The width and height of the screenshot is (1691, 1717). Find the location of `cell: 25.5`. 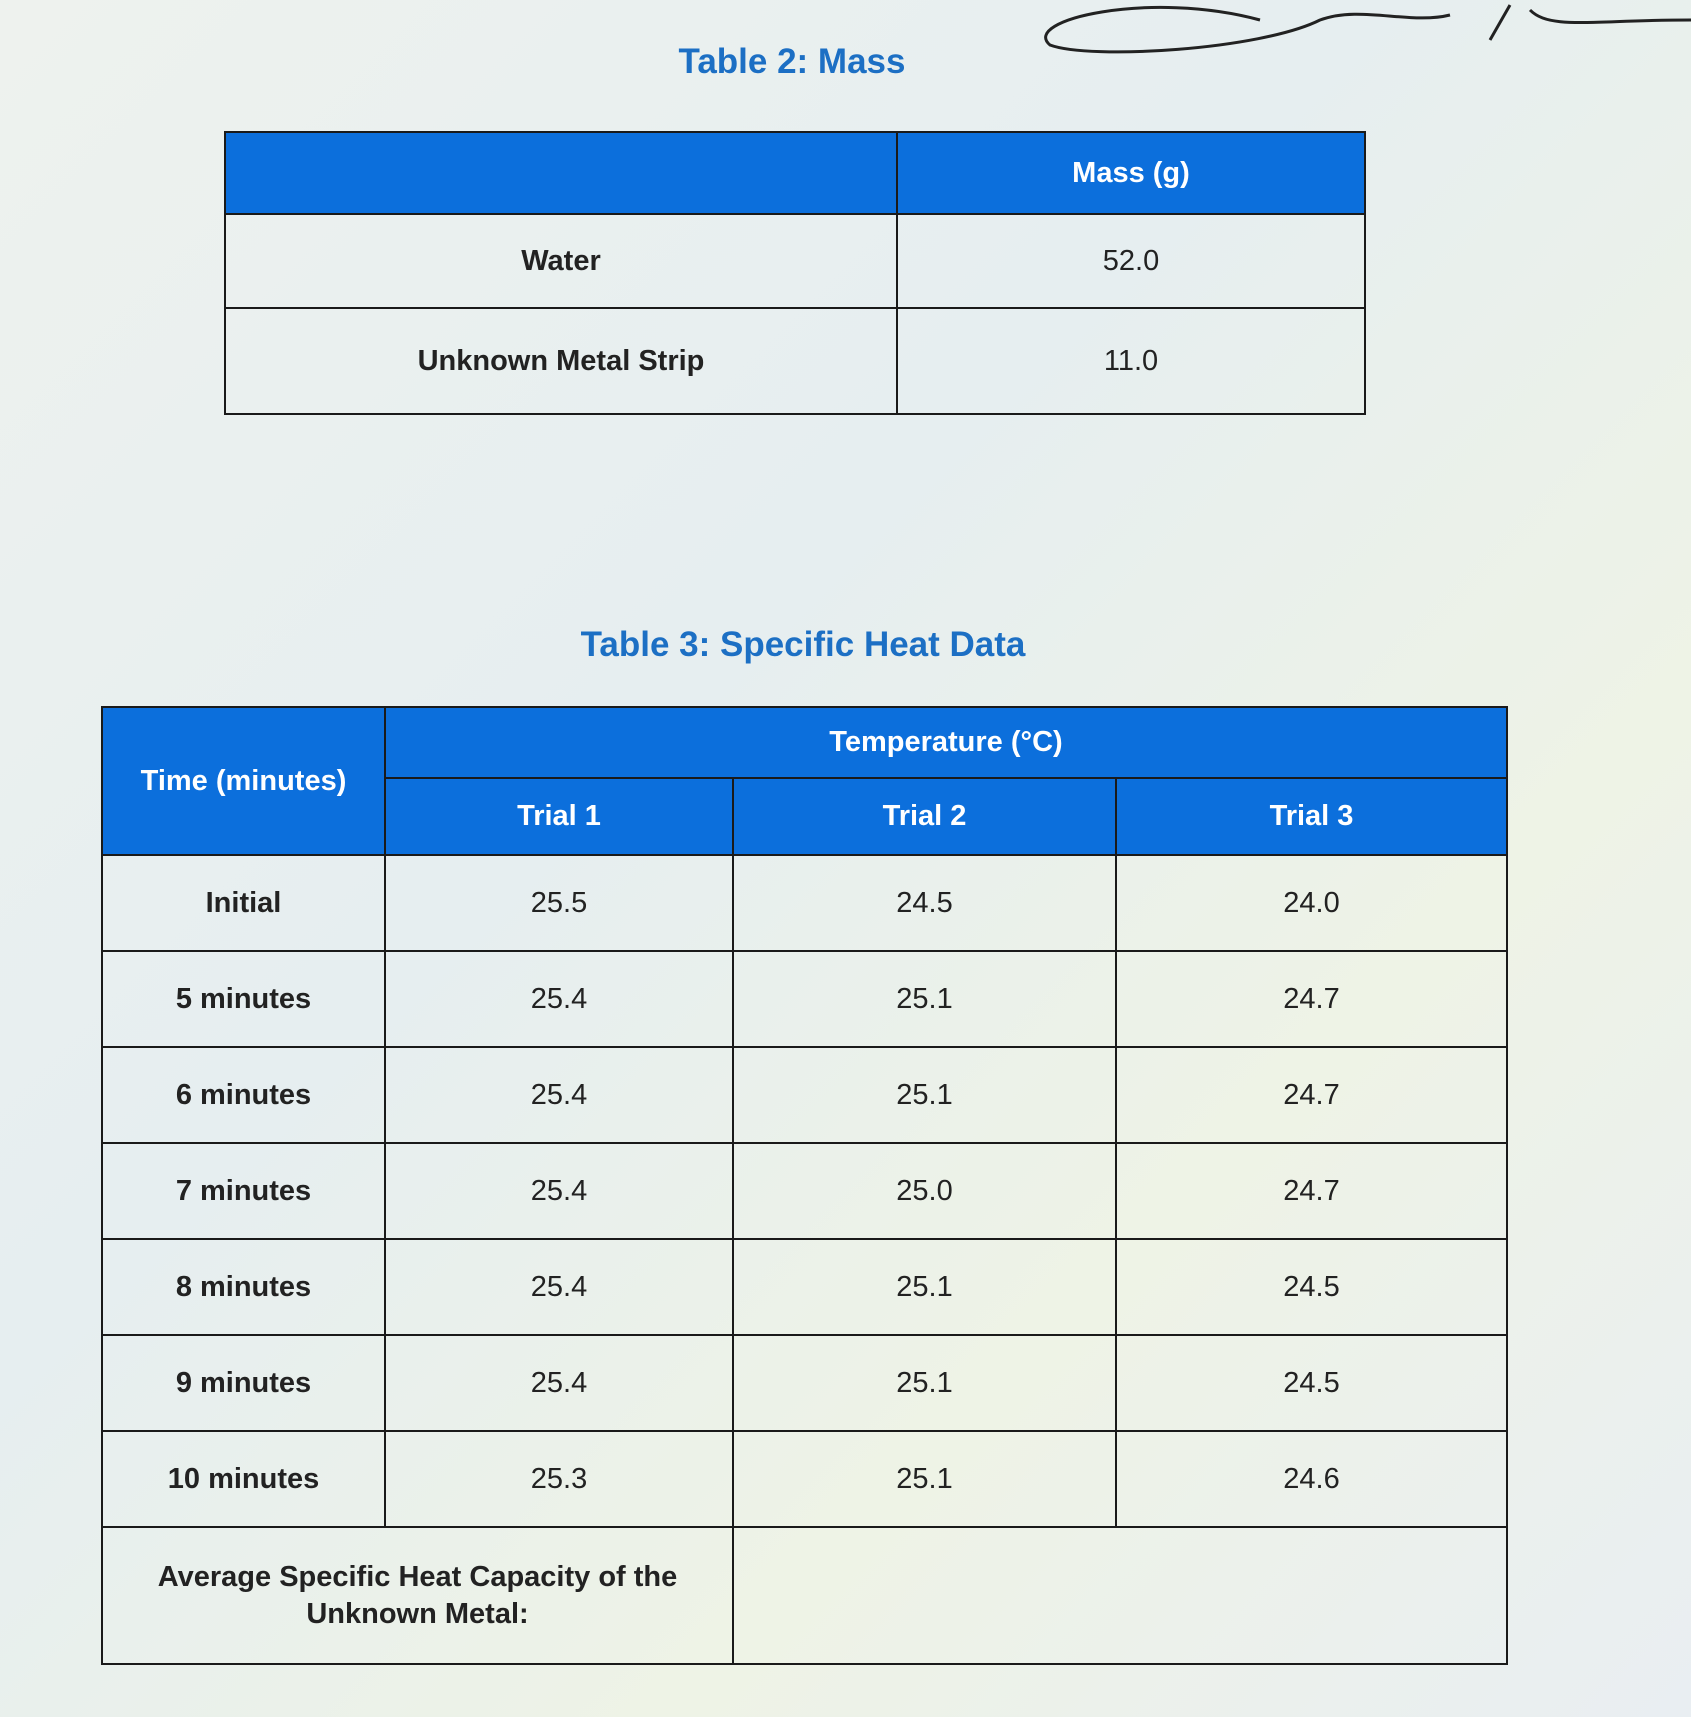

cell: 25.5 is located at coordinates (559, 903).